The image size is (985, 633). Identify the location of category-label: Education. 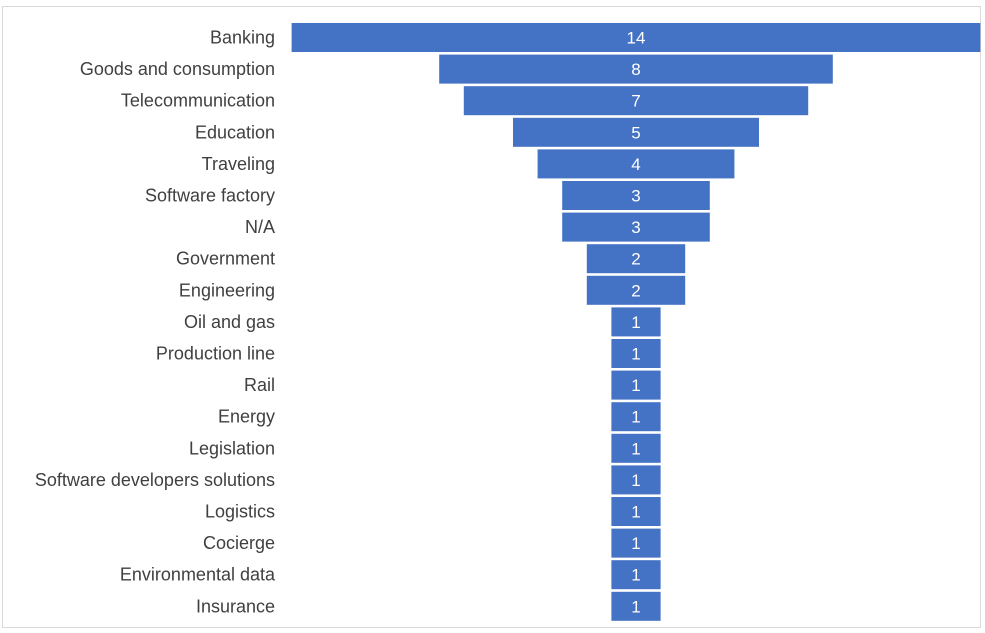
(235, 132).